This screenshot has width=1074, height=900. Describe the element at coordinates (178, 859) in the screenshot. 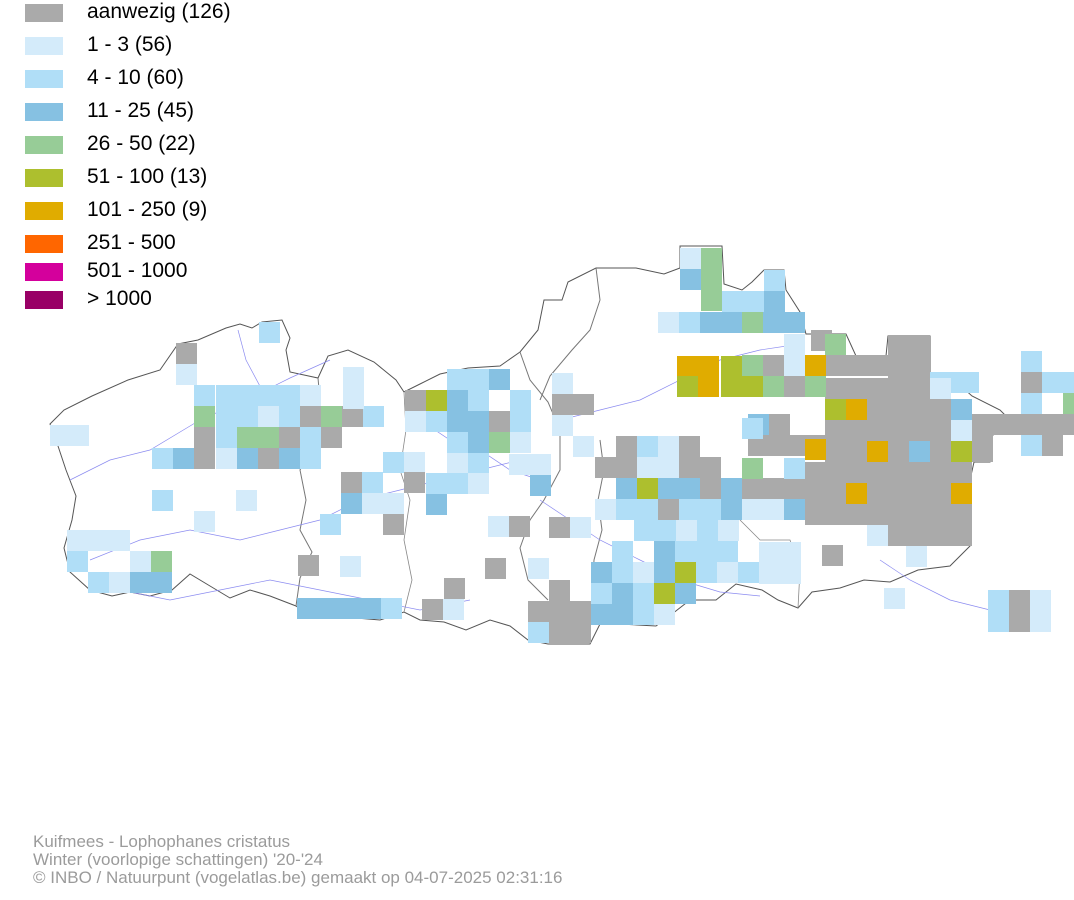

I see `season-subtitle: Winter (voorlopige schattingen) '20-'24` at that location.